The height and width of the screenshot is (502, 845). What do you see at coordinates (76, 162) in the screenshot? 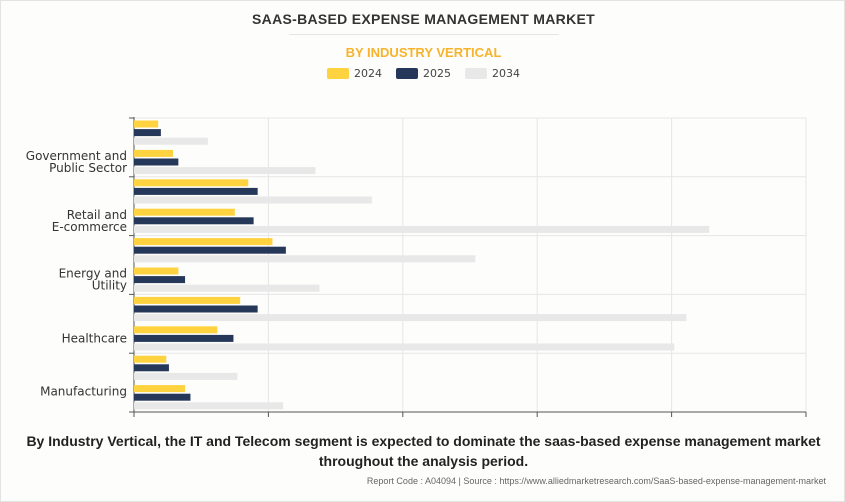
I see `category-label: Government and Public Sector` at bounding box center [76, 162].